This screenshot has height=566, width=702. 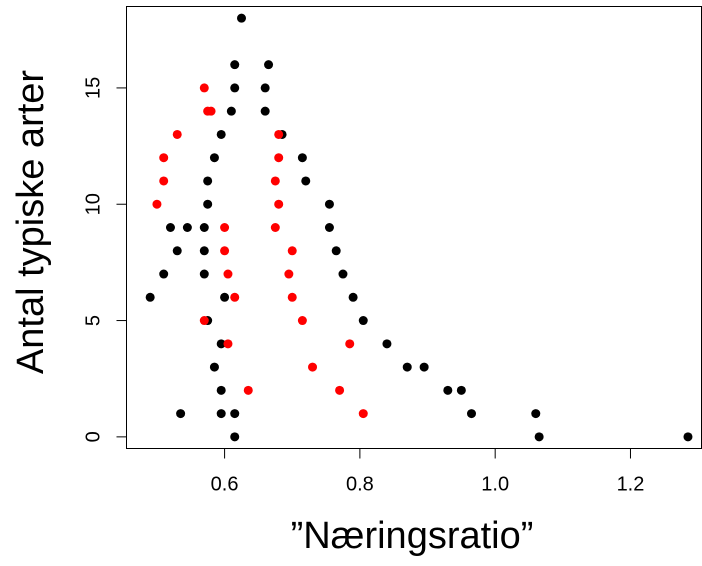 What do you see at coordinates (31, 222) in the screenshot?
I see `y-axis-title: Antal typiske arter` at bounding box center [31, 222].